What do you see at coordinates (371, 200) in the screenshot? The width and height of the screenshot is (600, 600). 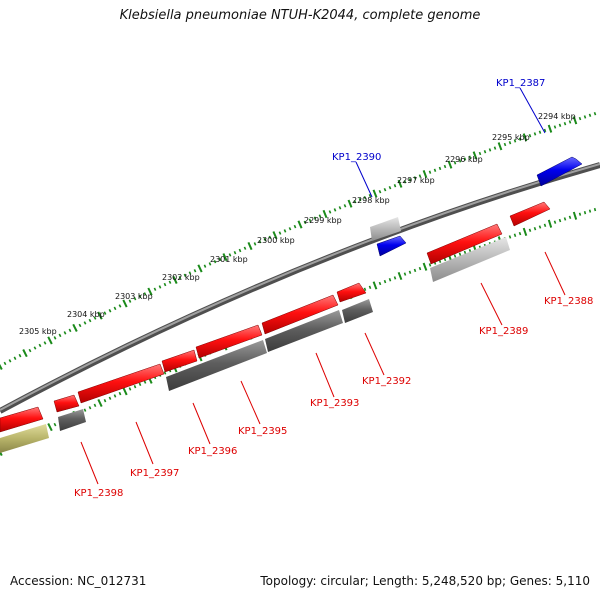 I see `scale-label-2298: 2298 kbp` at bounding box center [371, 200].